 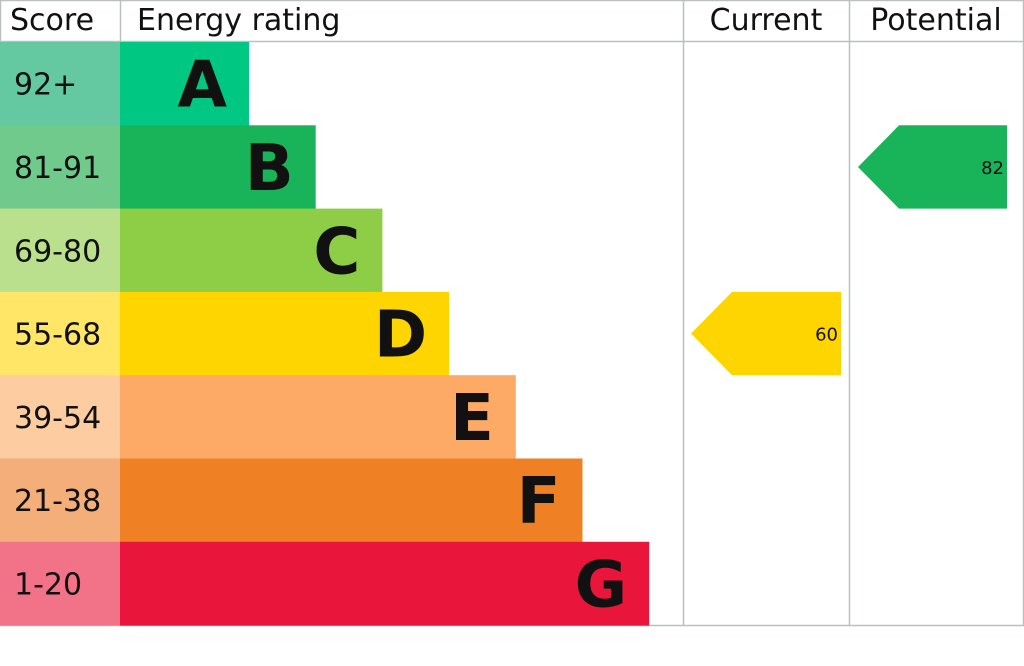 I want to click on header-potential: Potential, so click(x=935, y=20).